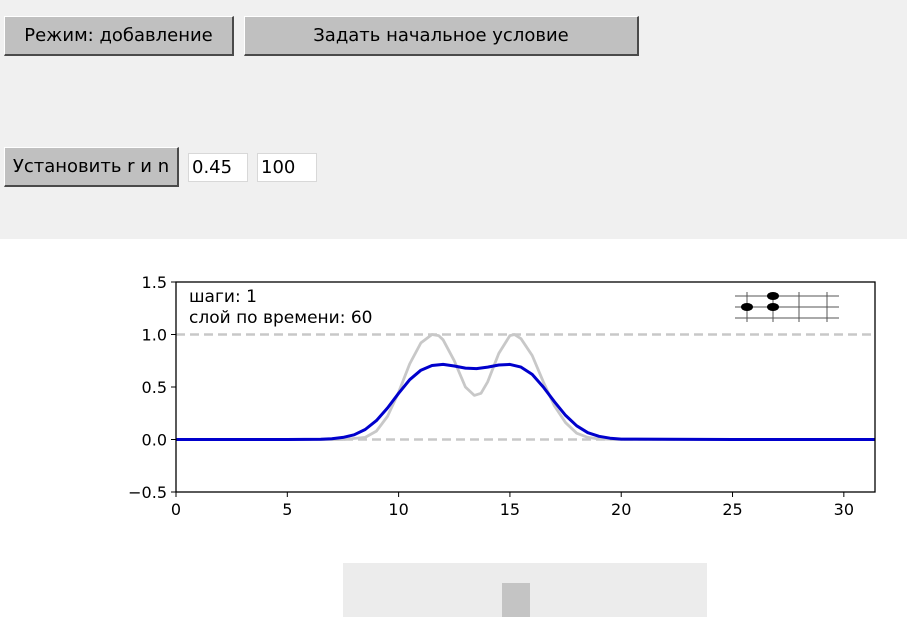 Image resolution: width=907 pixels, height=617 pixels. Describe the element at coordinates (510, 509) in the screenshot. I see `x-tick-label: 15` at that location.